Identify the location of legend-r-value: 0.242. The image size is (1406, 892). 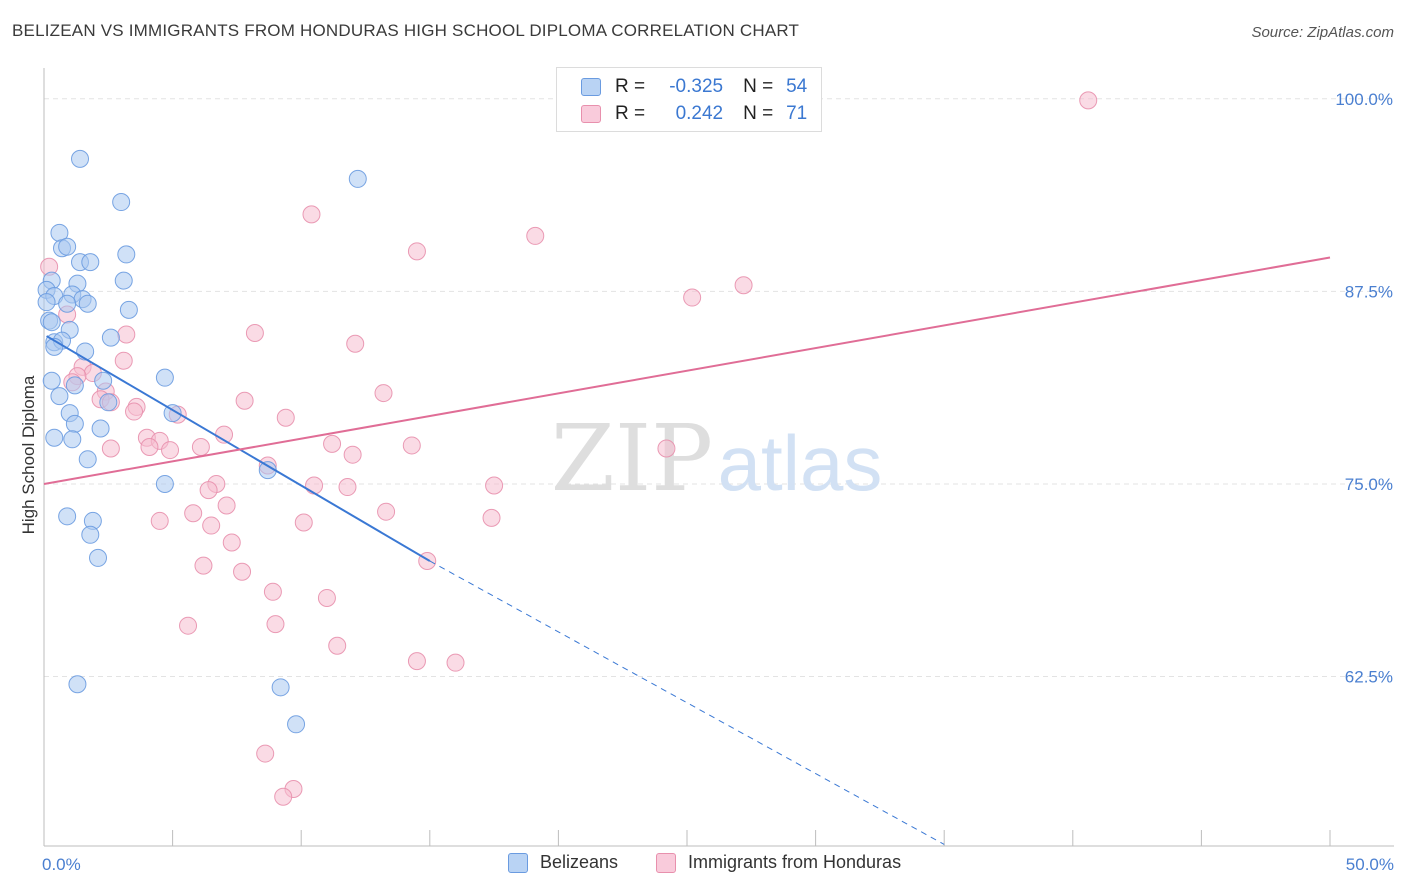
(699, 113).